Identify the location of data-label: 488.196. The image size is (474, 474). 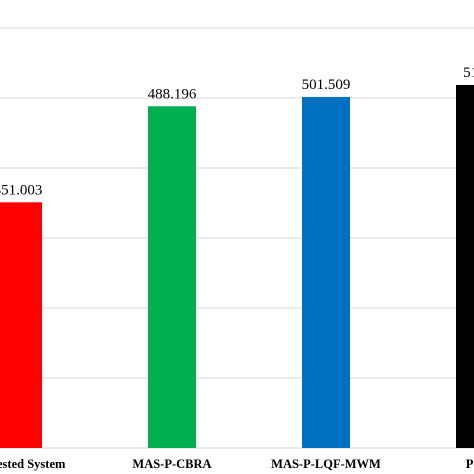
(172, 94).